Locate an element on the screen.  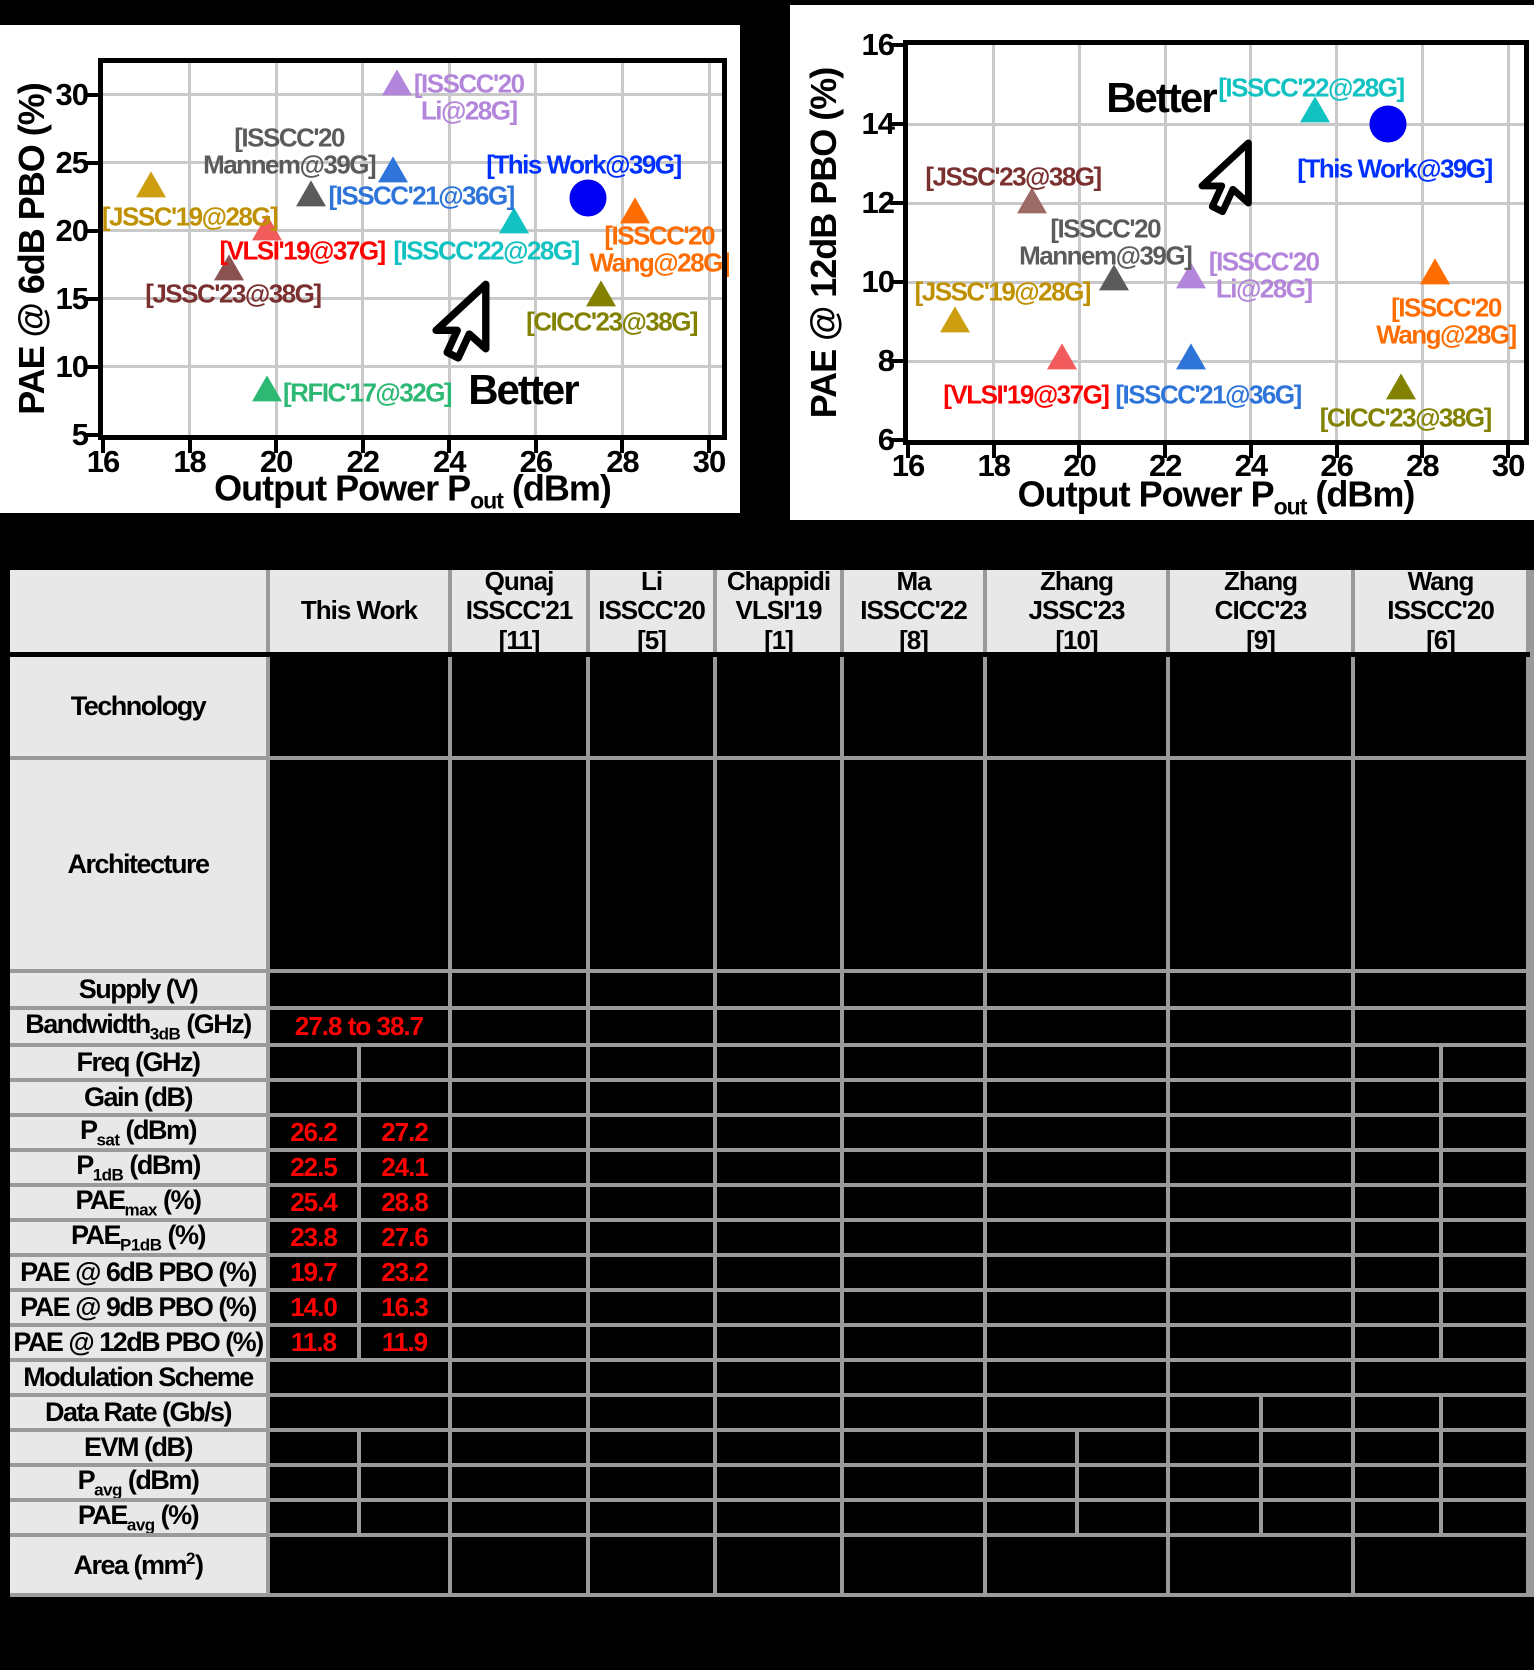
column-header-tw: This Work is located at coordinates (361, 611).